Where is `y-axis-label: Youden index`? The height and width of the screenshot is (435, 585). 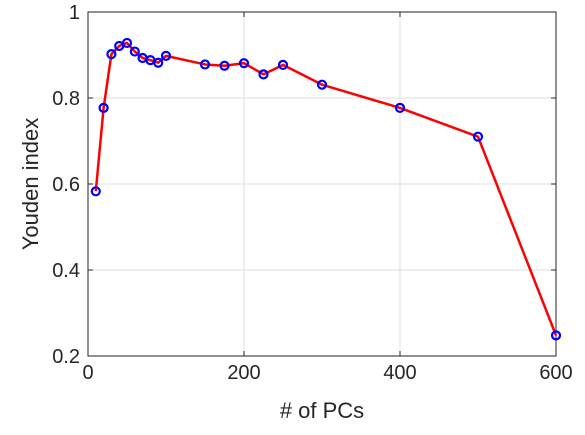
y-axis-label: Youden index is located at coordinates (30, 184).